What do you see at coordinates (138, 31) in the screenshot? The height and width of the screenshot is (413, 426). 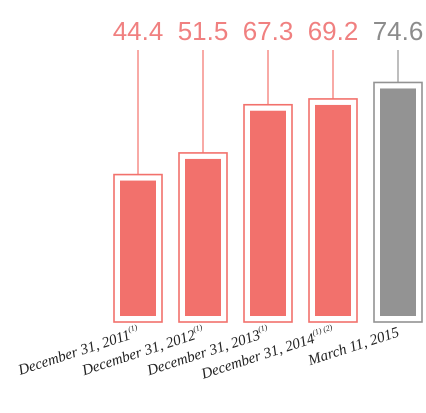 I see `value-label: 44.4` at bounding box center [138, 31].